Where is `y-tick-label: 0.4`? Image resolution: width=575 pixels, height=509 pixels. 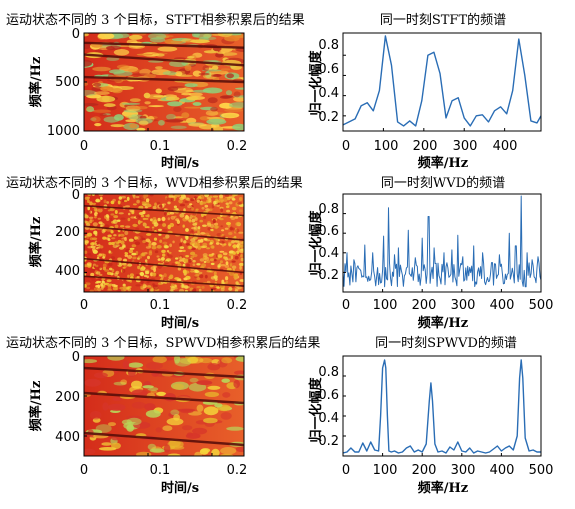
y-tick-label: 0.4 is located at coordinates (328, 418).